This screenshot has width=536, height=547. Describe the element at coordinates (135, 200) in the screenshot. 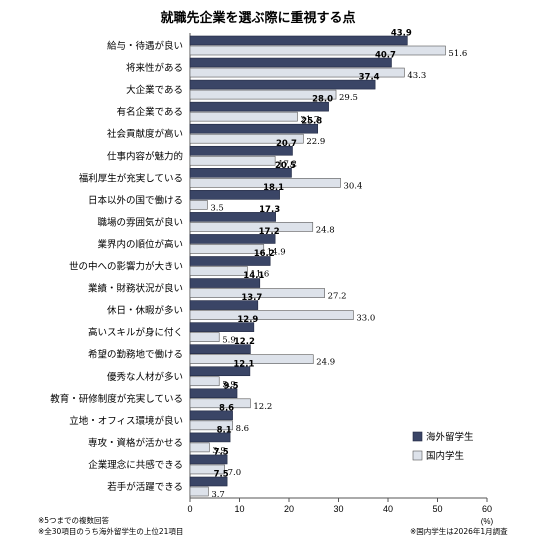

I see `category-label: 日本以外の国で働ける` at that location.